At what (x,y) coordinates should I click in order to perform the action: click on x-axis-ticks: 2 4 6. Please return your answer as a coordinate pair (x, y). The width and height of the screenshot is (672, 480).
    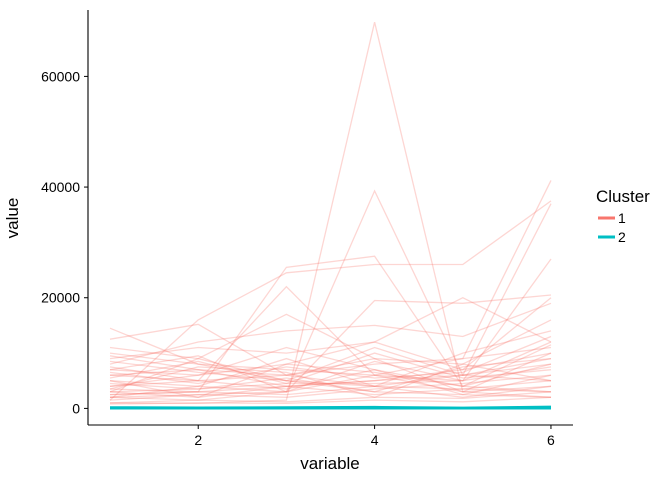
    Looking at the image, I should click on (374, 436).